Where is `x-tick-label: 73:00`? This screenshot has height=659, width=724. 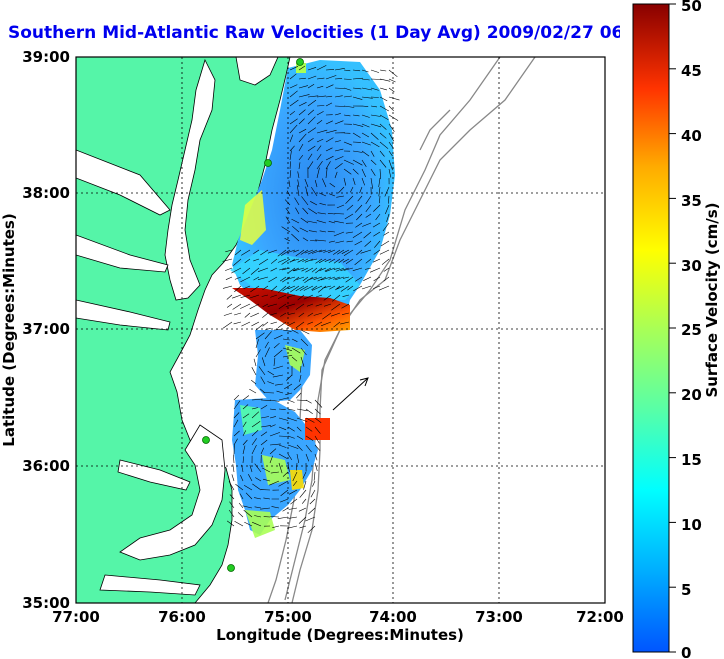 x-tick-label: 73:00 is located at coordinates (499, 617).